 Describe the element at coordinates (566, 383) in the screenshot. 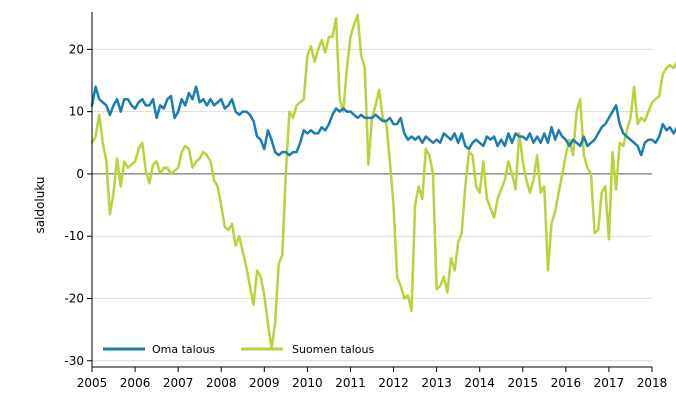

I see `x-tick-label: 2016` at that location.